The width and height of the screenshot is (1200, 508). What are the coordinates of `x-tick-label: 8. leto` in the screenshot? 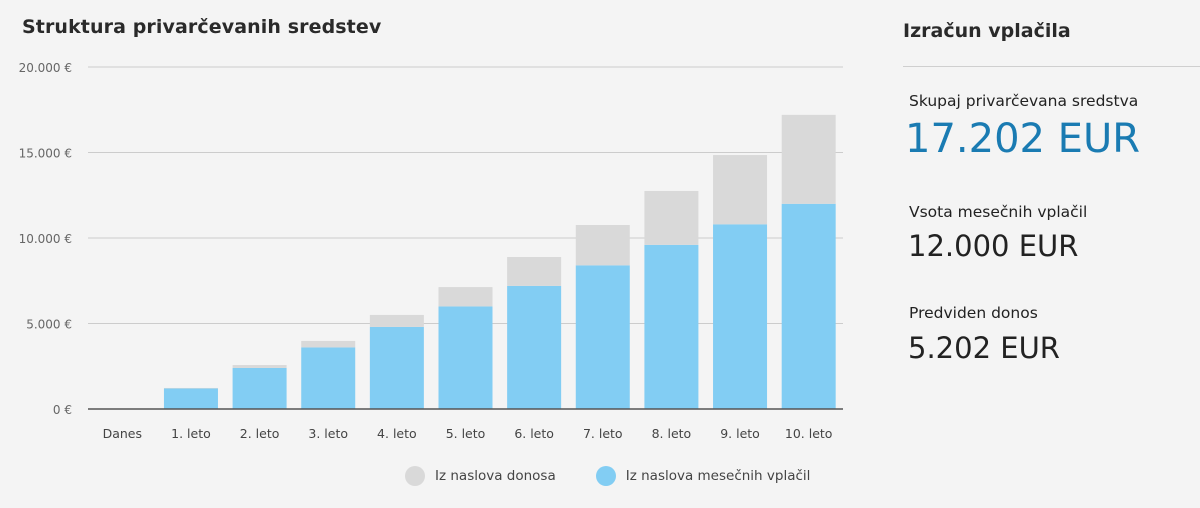 It's located at (672, 433).